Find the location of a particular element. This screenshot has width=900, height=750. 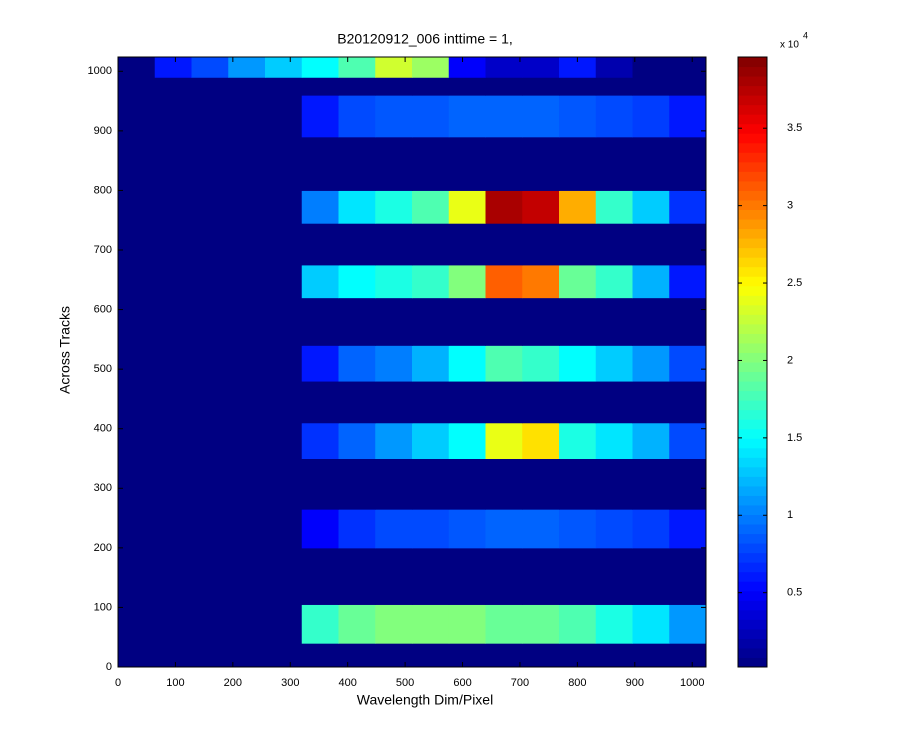

x-tick-label: 800 is located at coordinates (577, 683).